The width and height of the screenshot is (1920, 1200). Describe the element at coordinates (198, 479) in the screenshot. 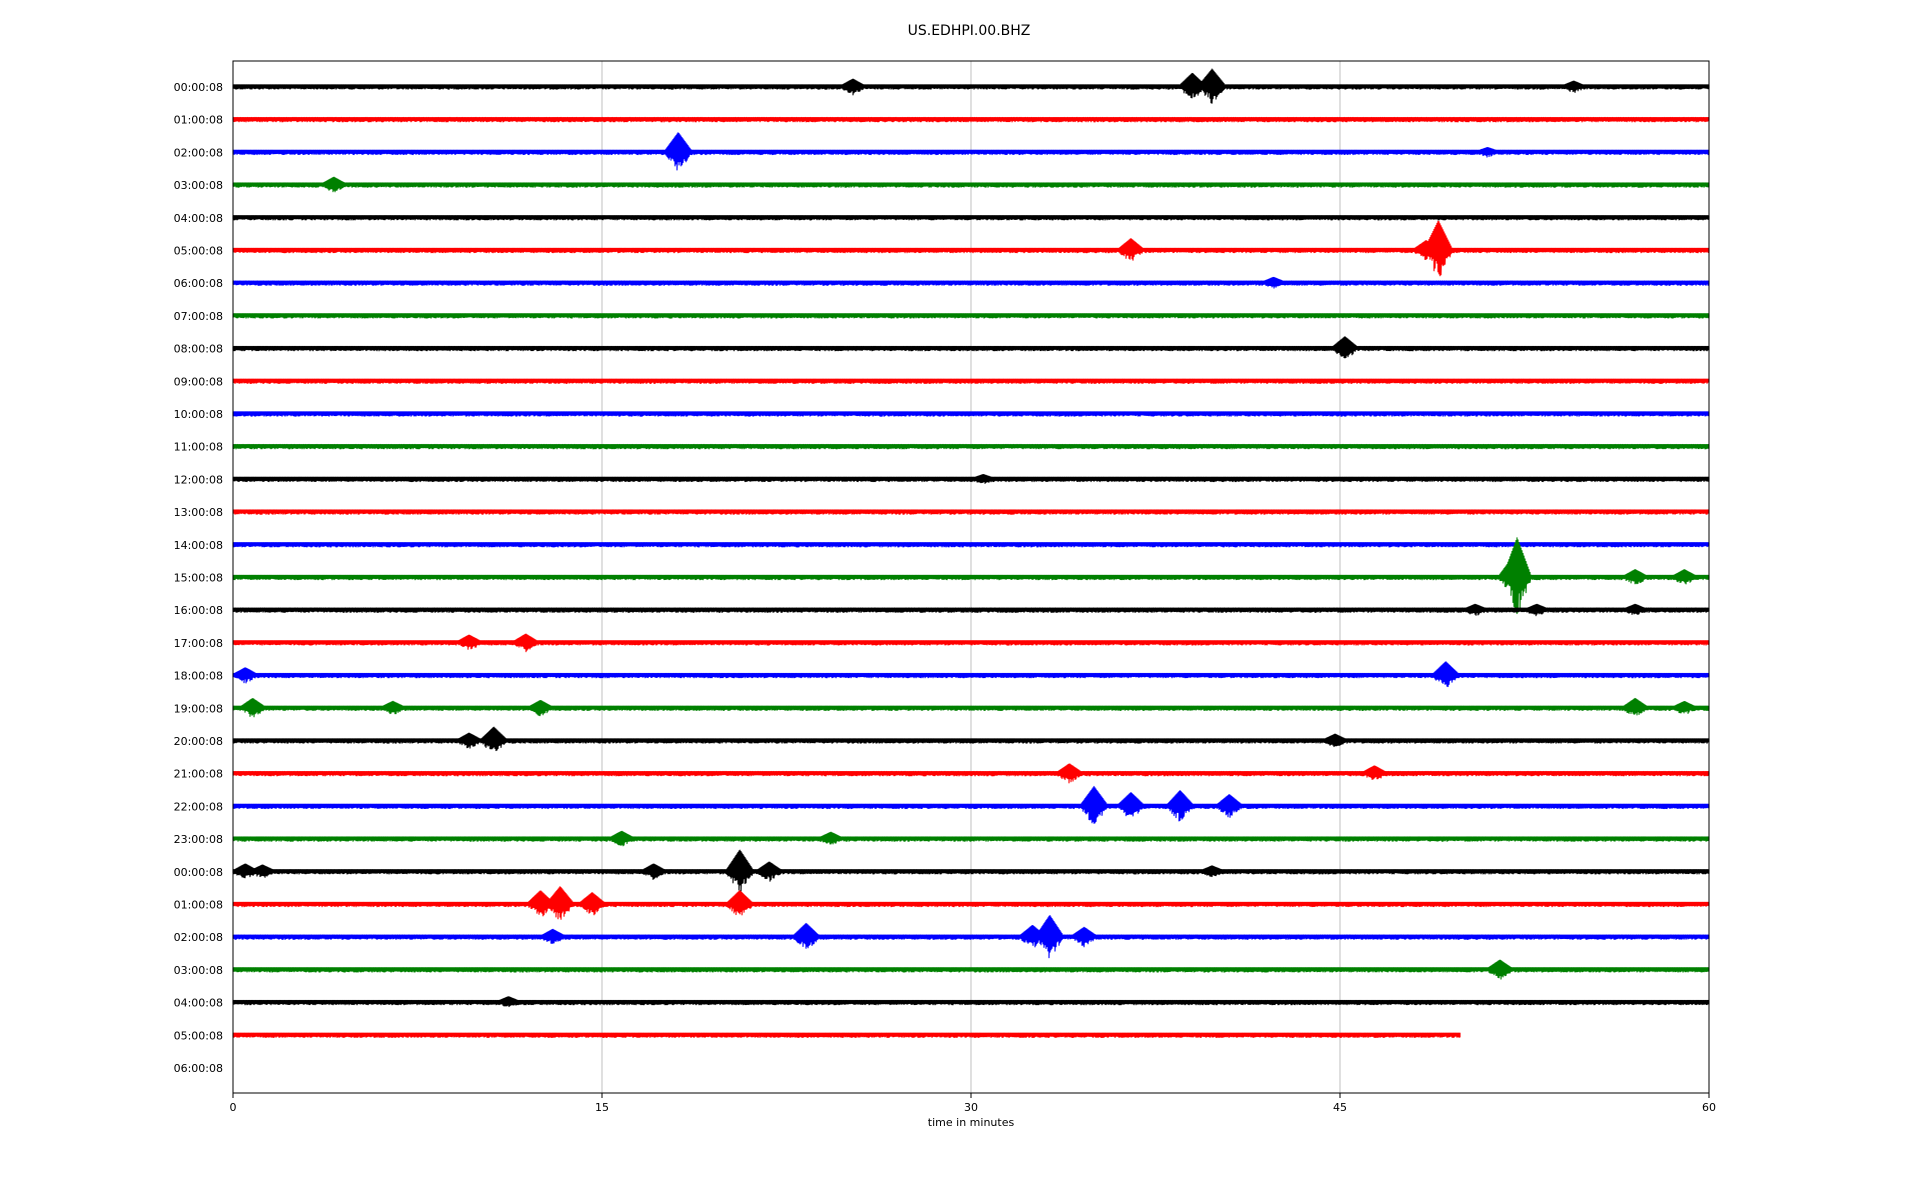

I see `row-time-label: 12:00:08` at that location.